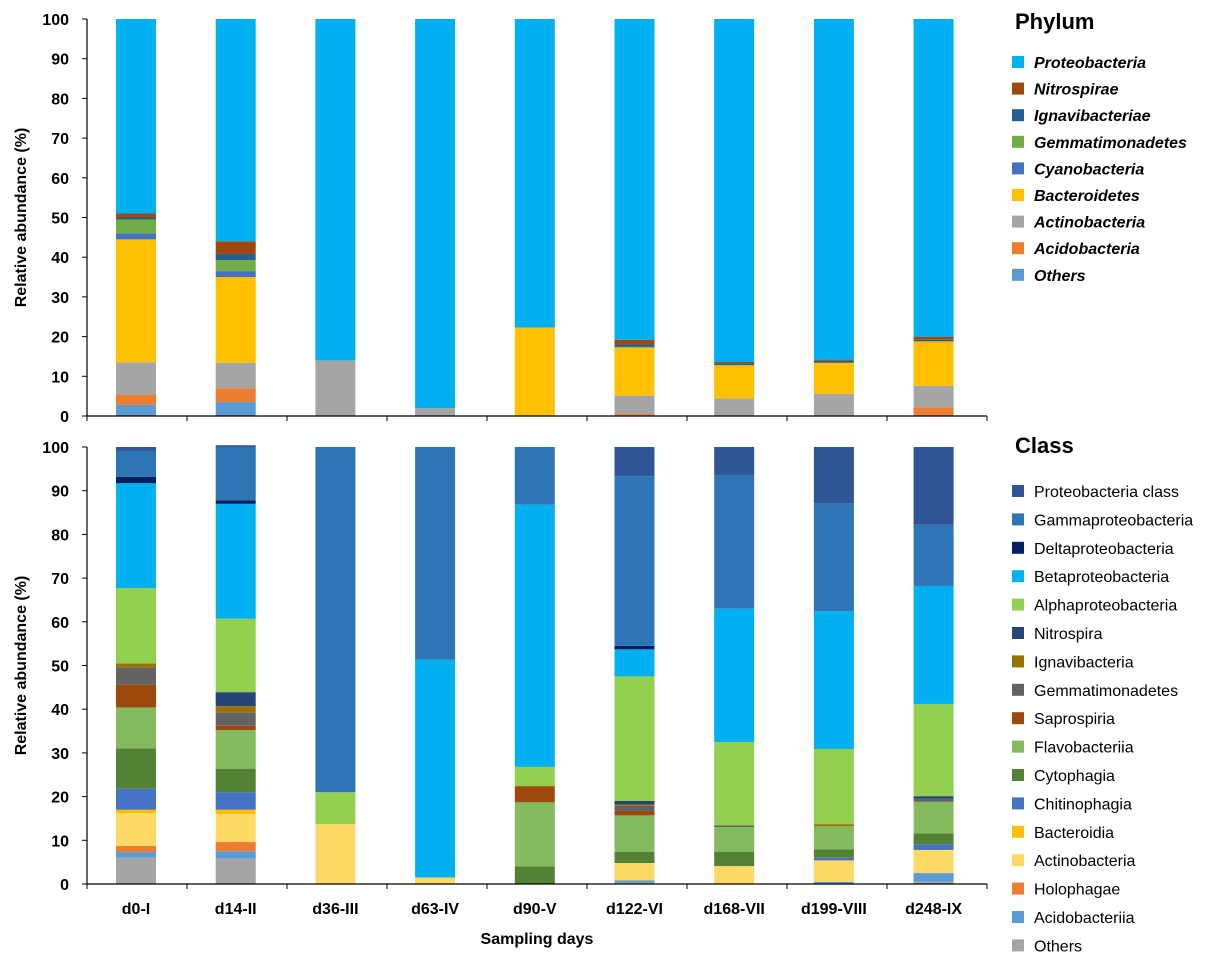  I want to click on bar-segment-others-d14-ii, so click(235, 409).